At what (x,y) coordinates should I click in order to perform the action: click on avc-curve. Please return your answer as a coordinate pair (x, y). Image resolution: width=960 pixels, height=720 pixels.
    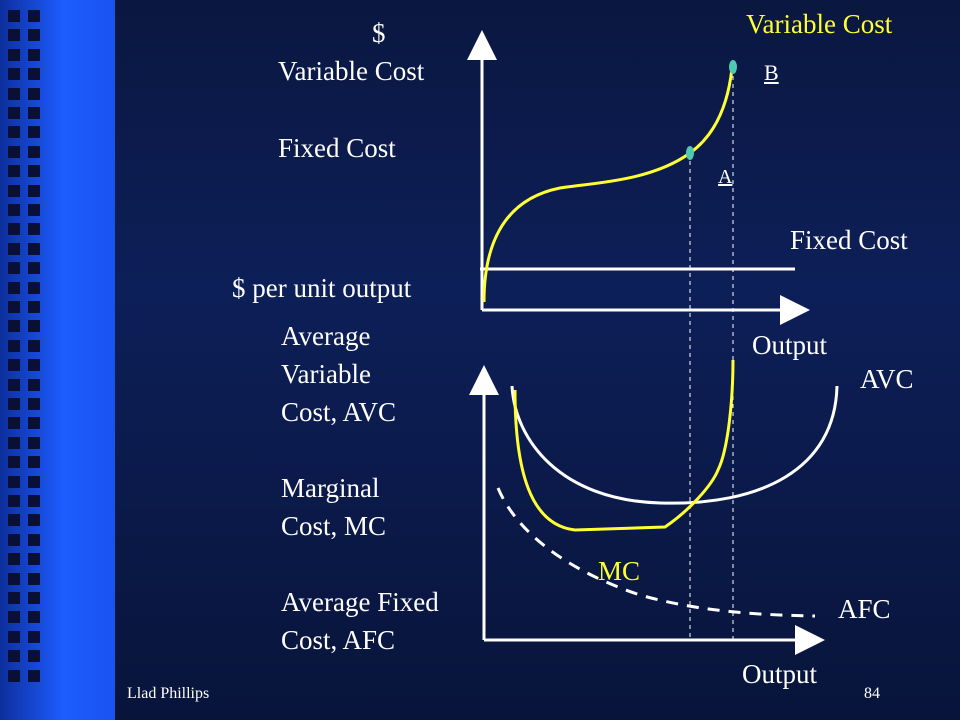
    Looking at the image, I should click on (674, 445).